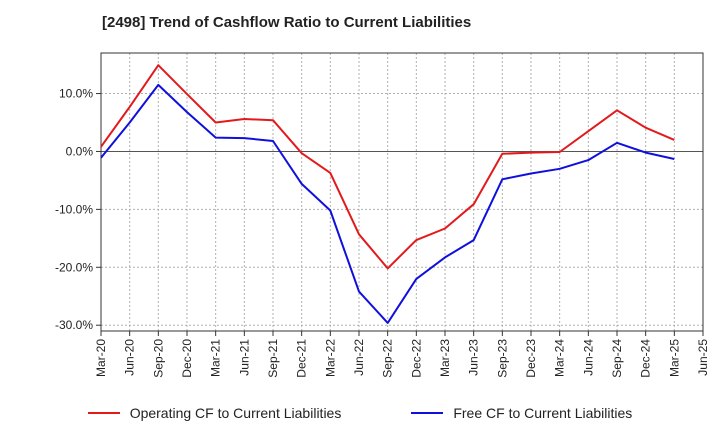 The image size is (720, 440). I want to click on y-tick-label: 10.0%, so click(76, 94).